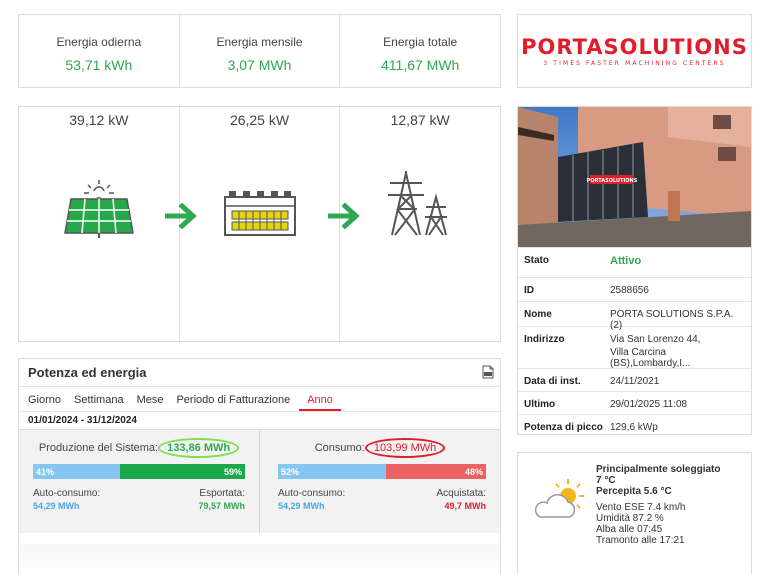 The image size is (768, 574). I want to click on weather-condition: Principalmente soleggiato, so click(658, 469).